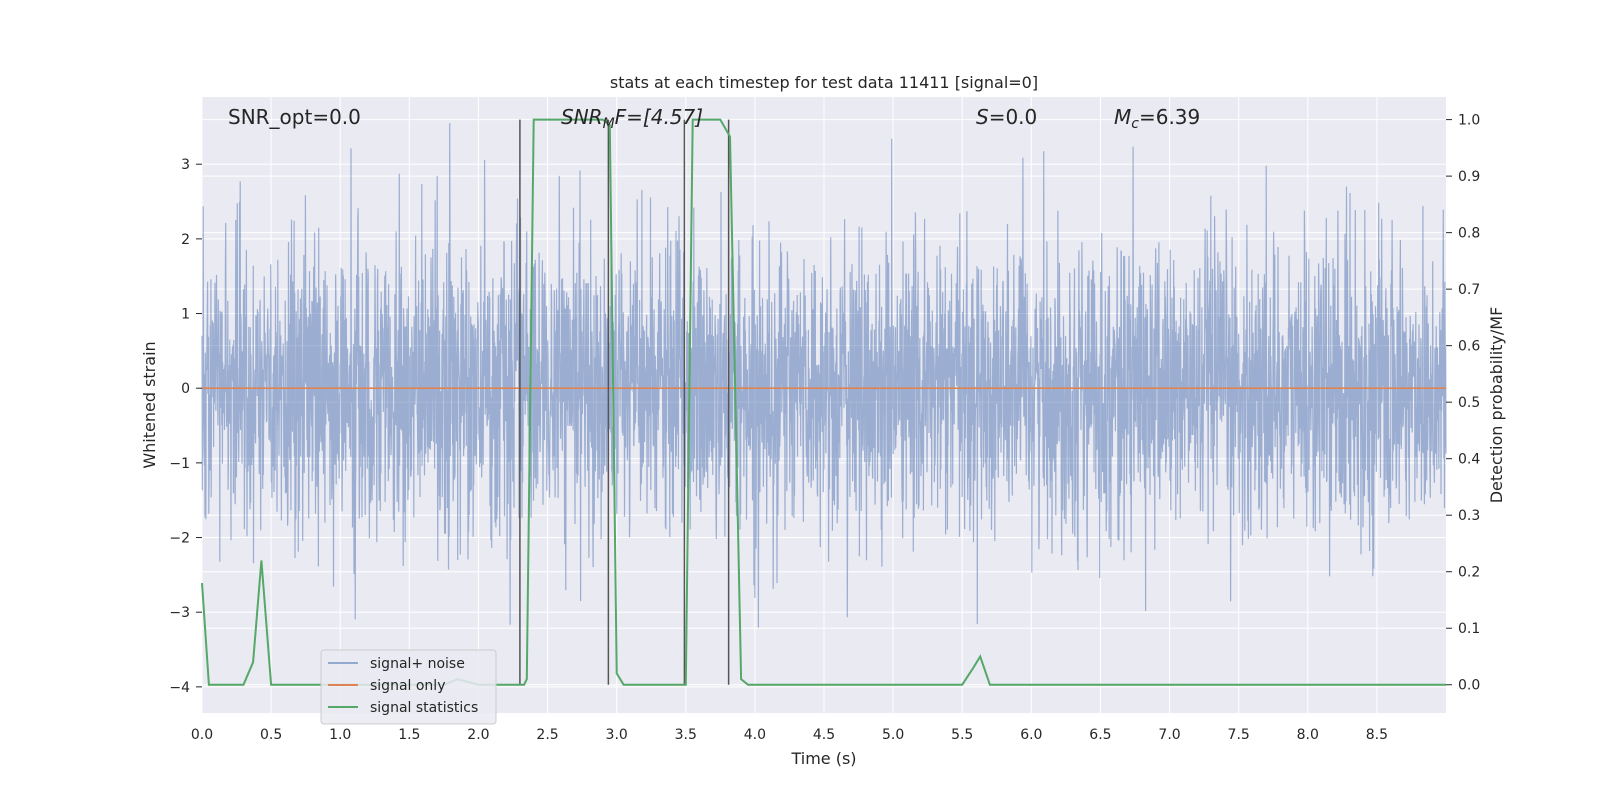 This screenshot has height=800, width=1600. I want to click on x-tick-label: 8.0, so click(1308, 735).